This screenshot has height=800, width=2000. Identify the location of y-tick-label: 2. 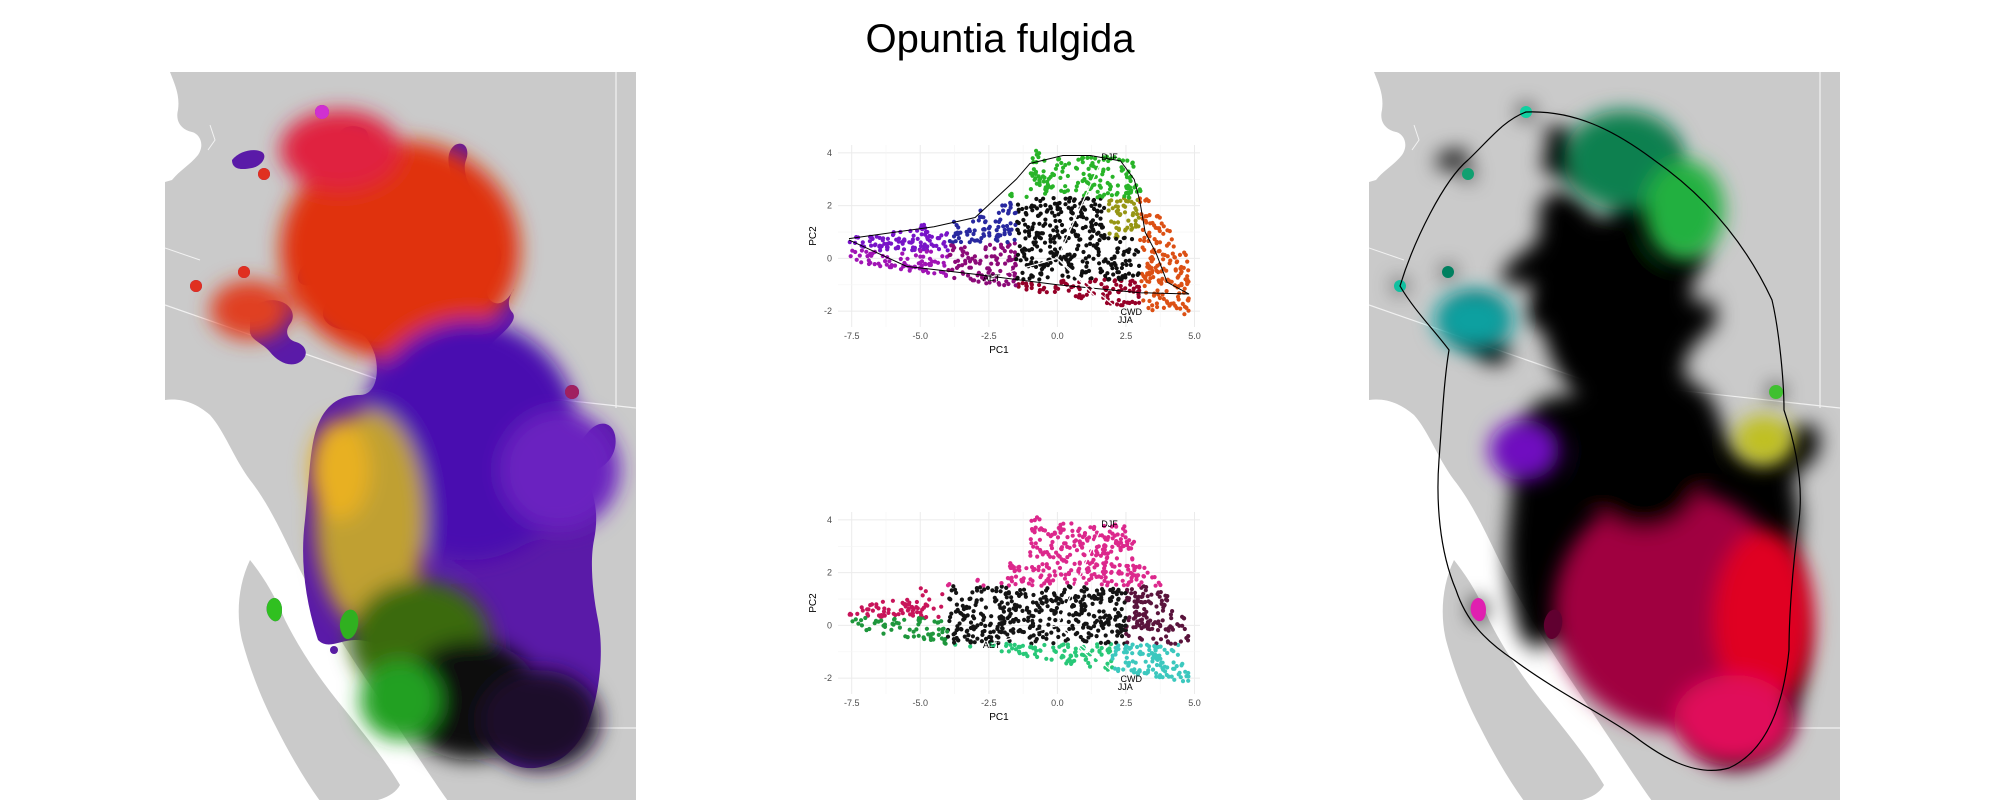
(829, 573).